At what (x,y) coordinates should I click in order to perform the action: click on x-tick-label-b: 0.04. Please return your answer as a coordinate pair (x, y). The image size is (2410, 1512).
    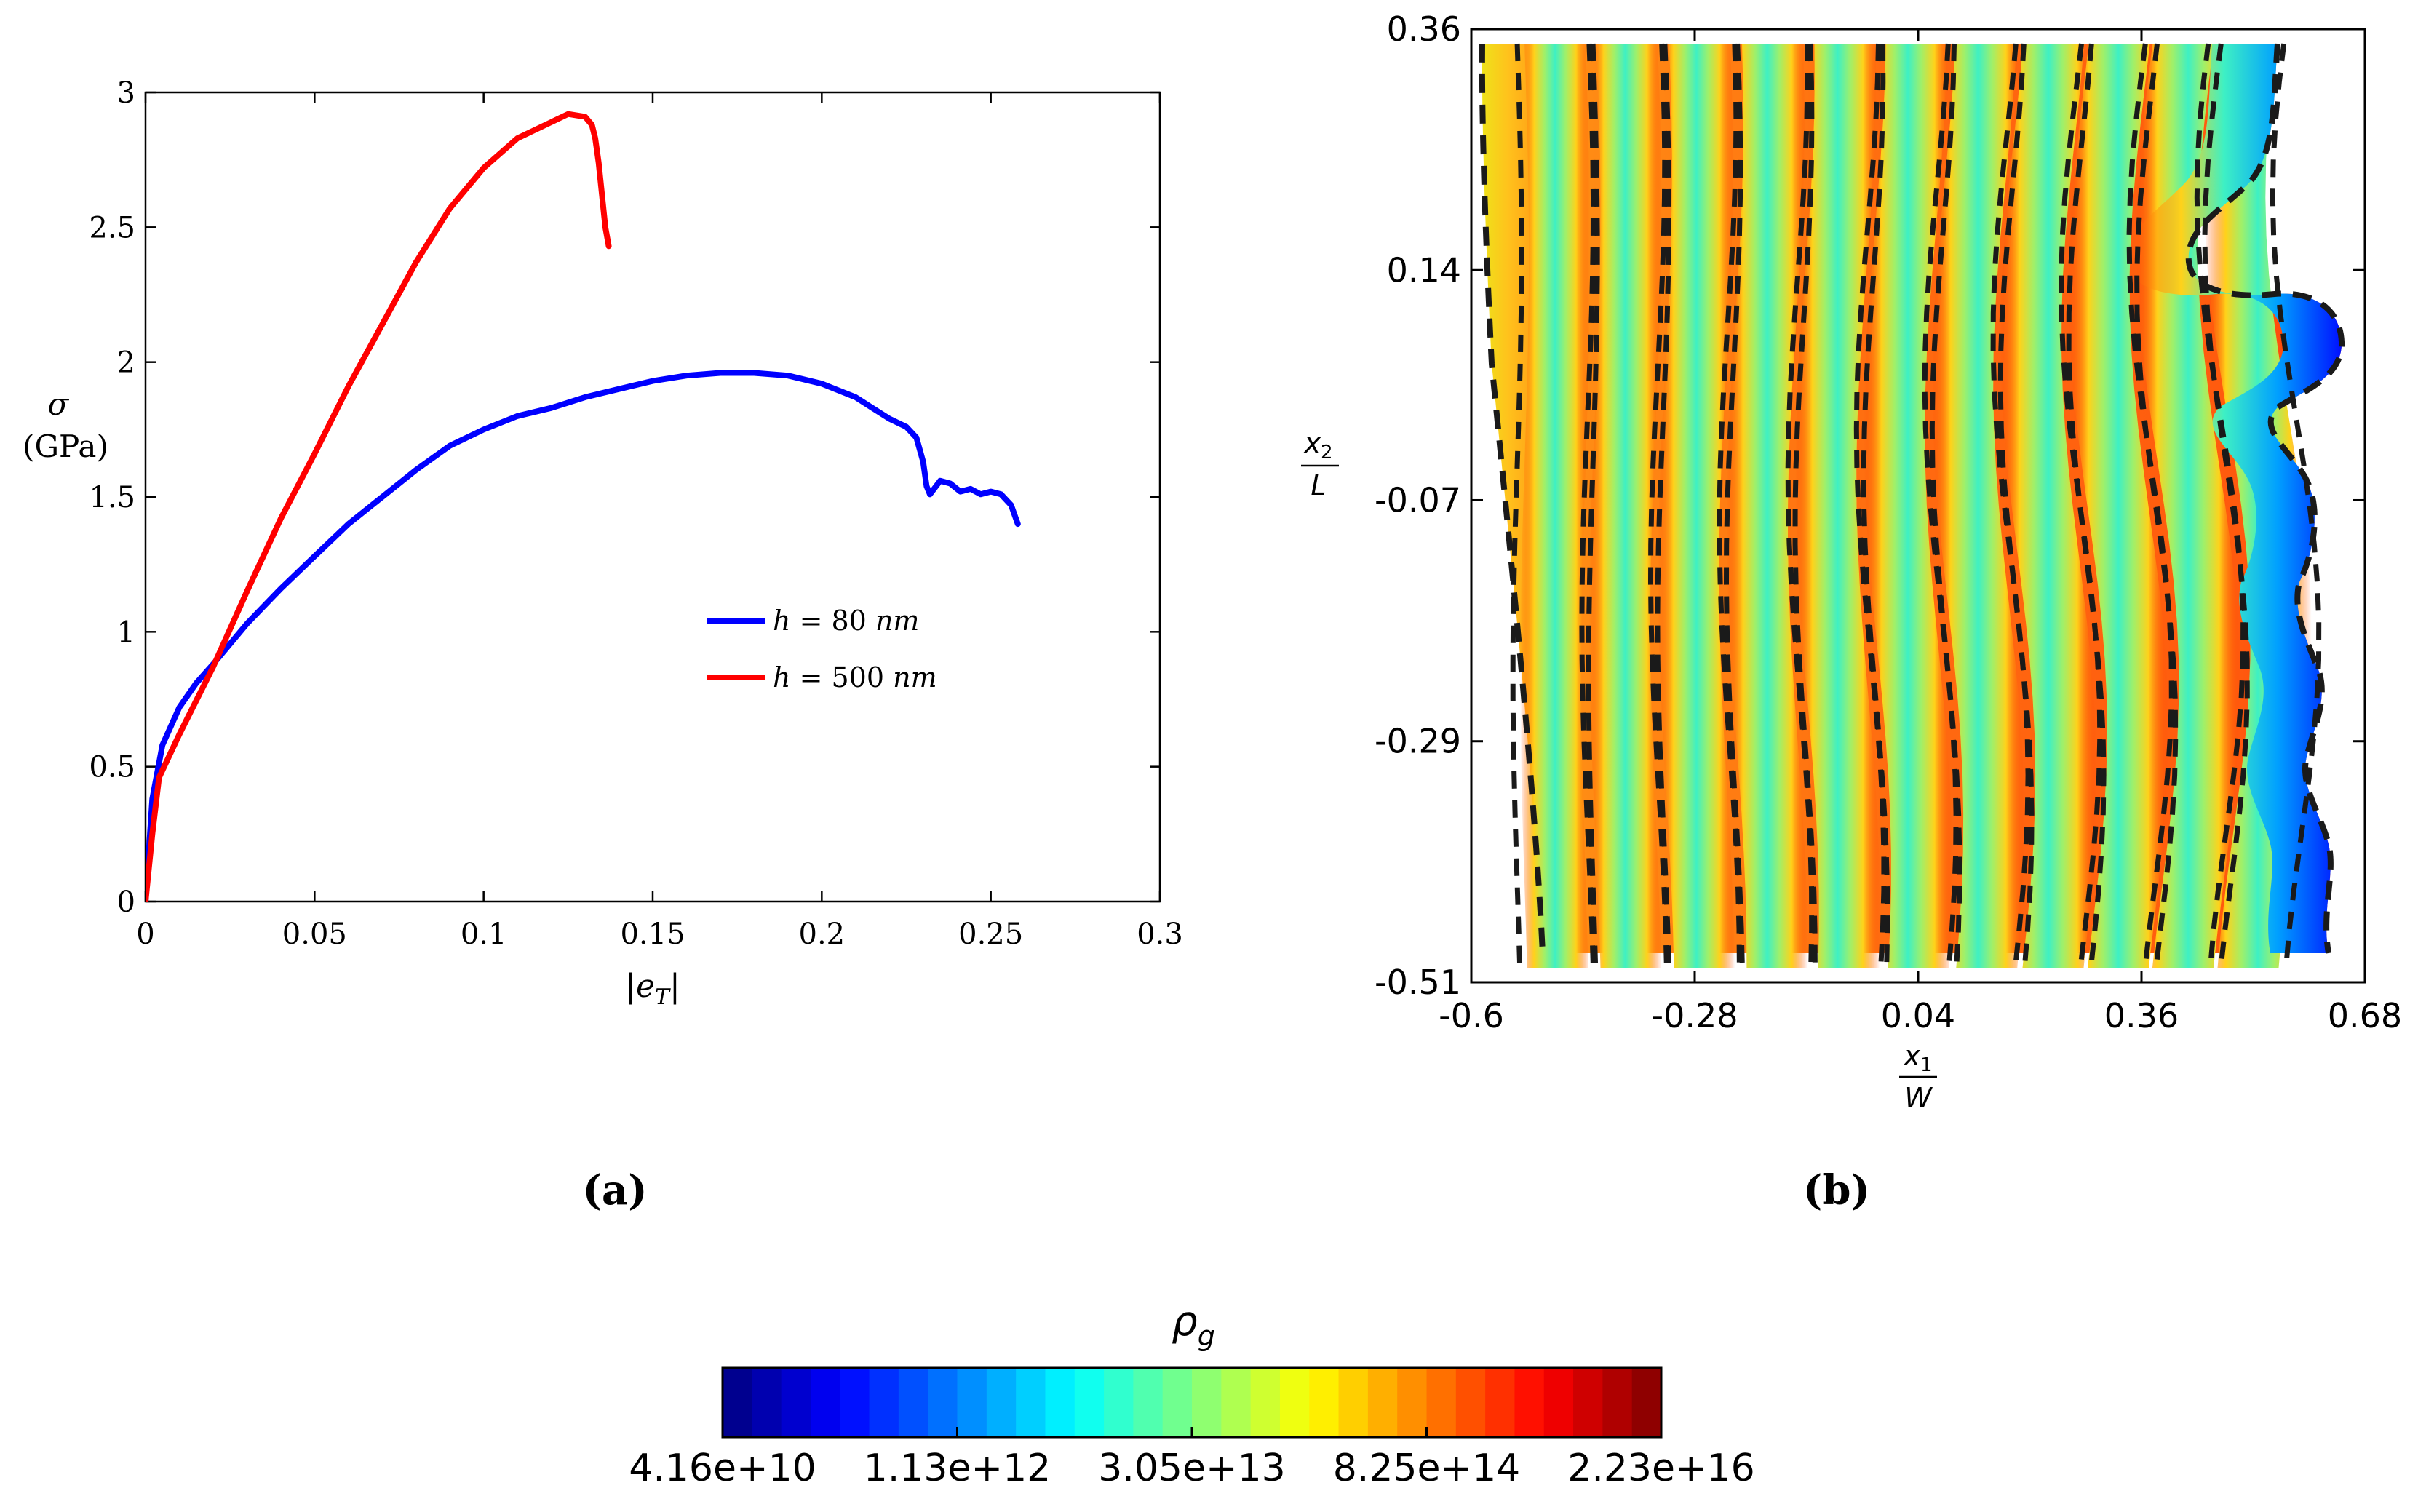
    Looking at the image, I should click on (1918, 1015).